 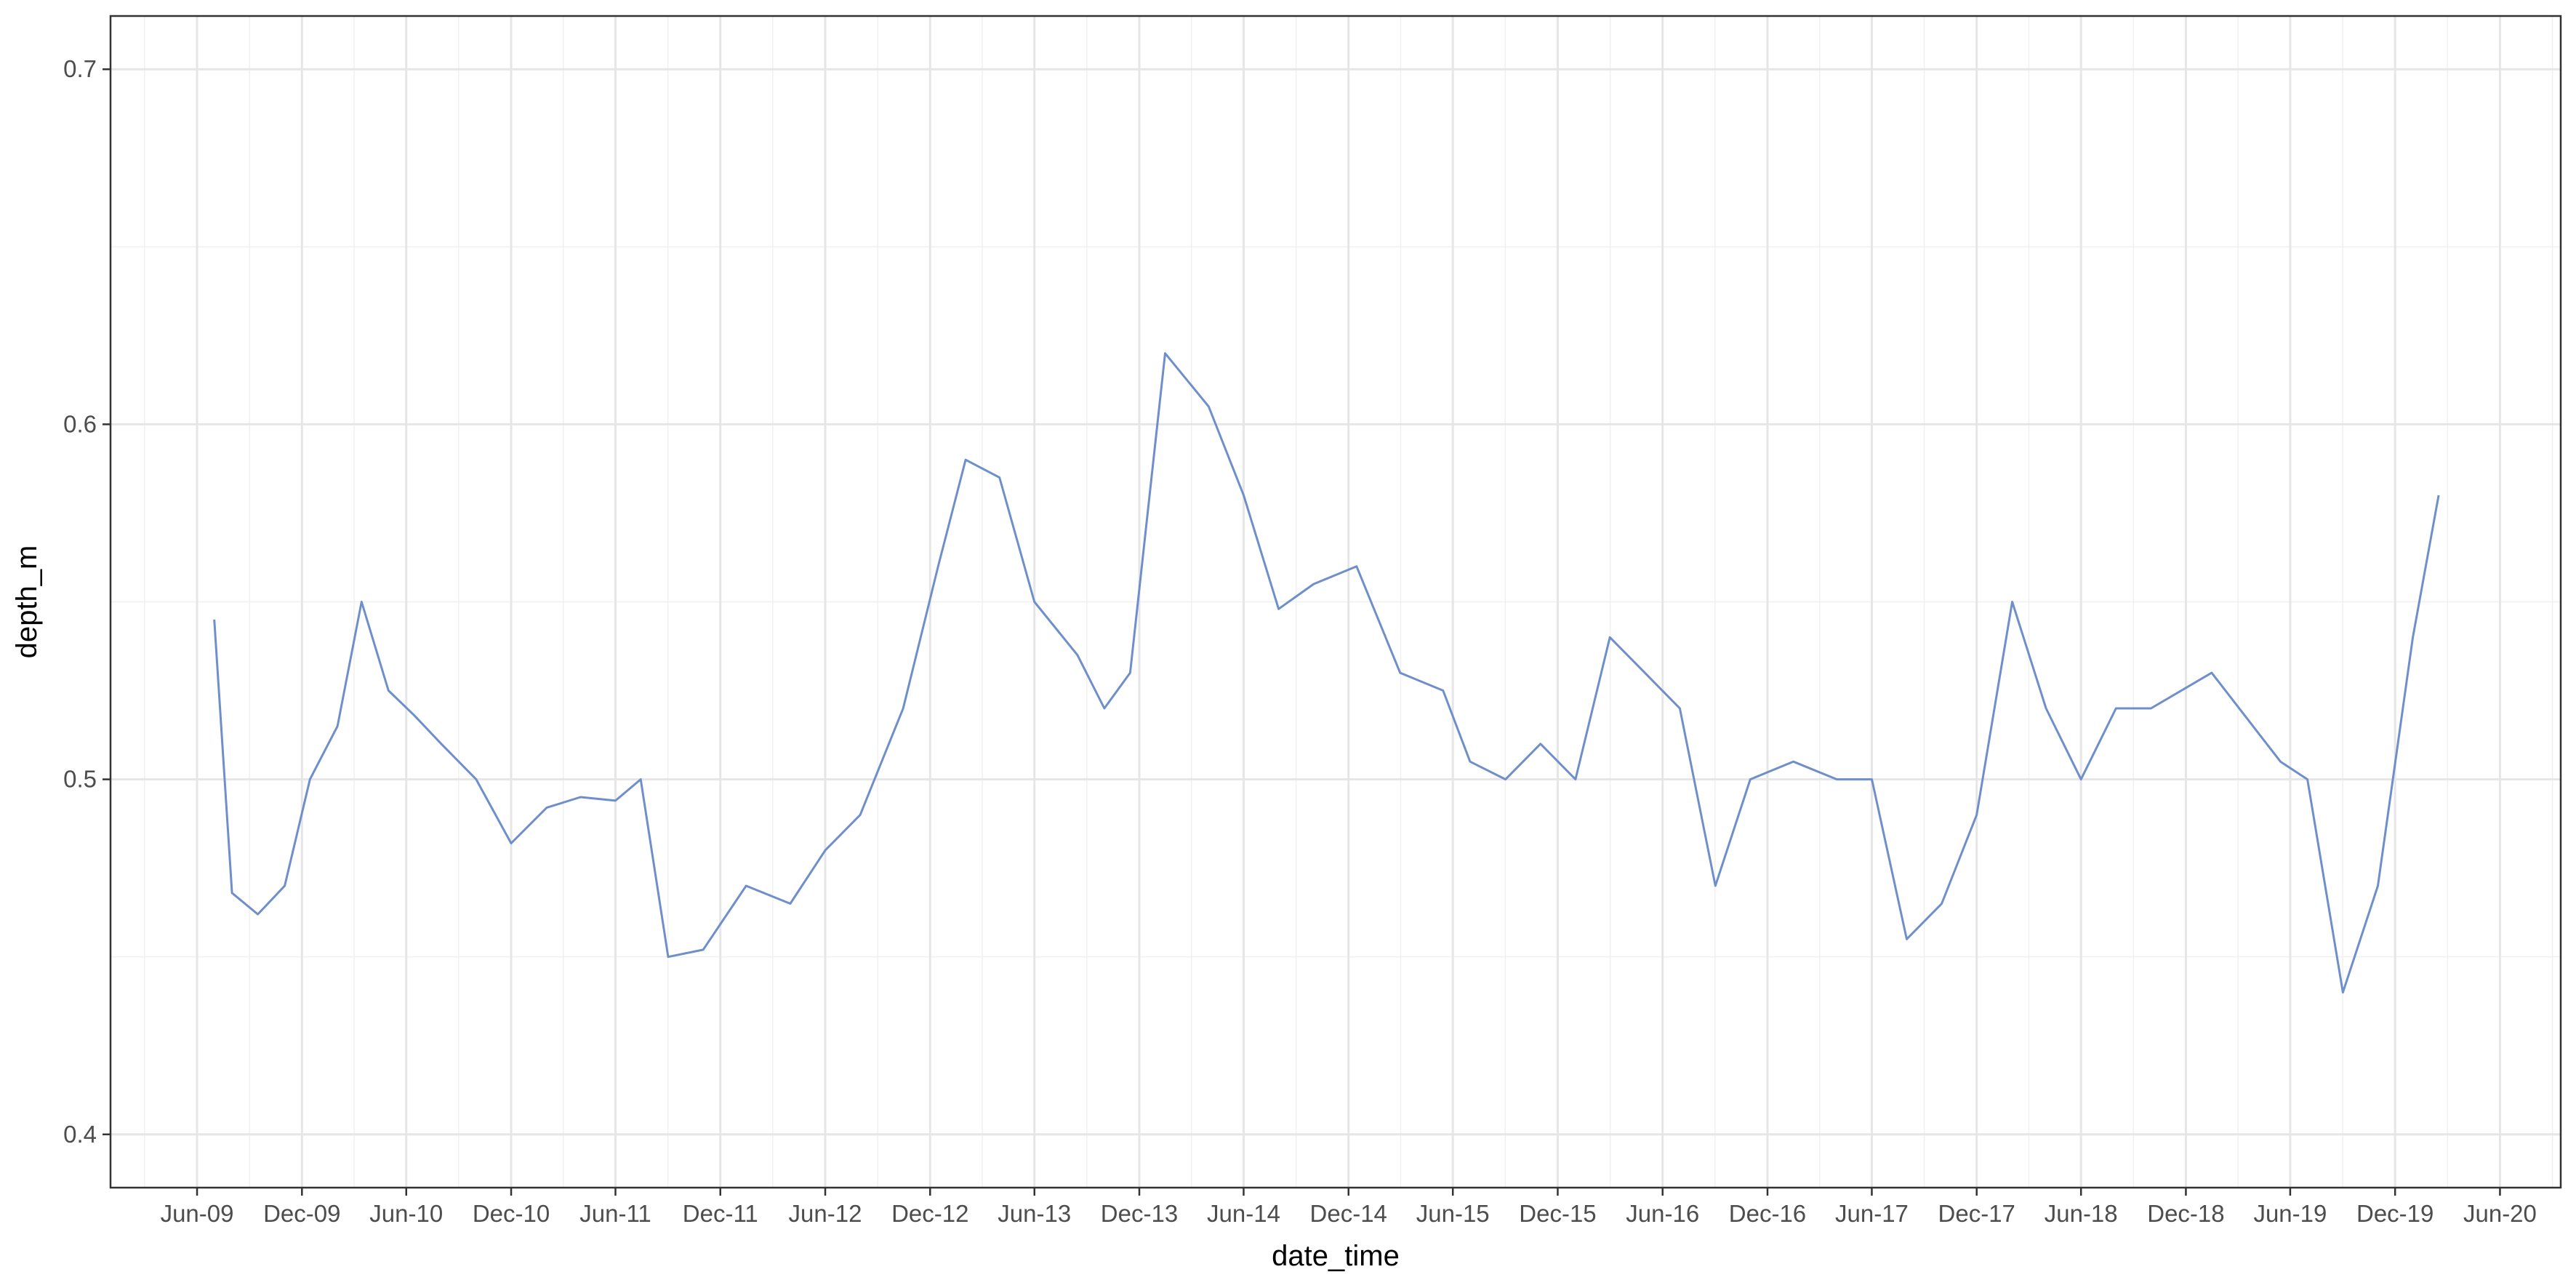 What do you see at coordinates (512, 1213) in the screenshot?
I see `x-tick-label: Dec-10` at bounding box center [512, 1213].